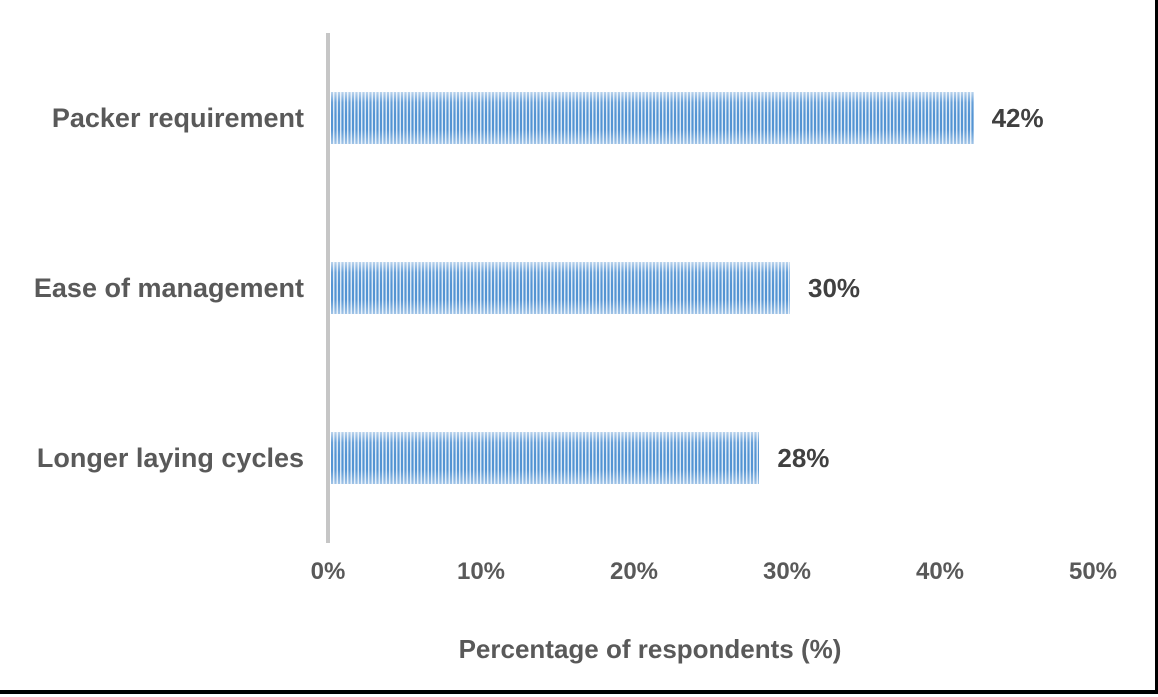 This screenshot has width=1158, height=697. I want to click on category-label: Longer laying cycles, so click(170, 458).